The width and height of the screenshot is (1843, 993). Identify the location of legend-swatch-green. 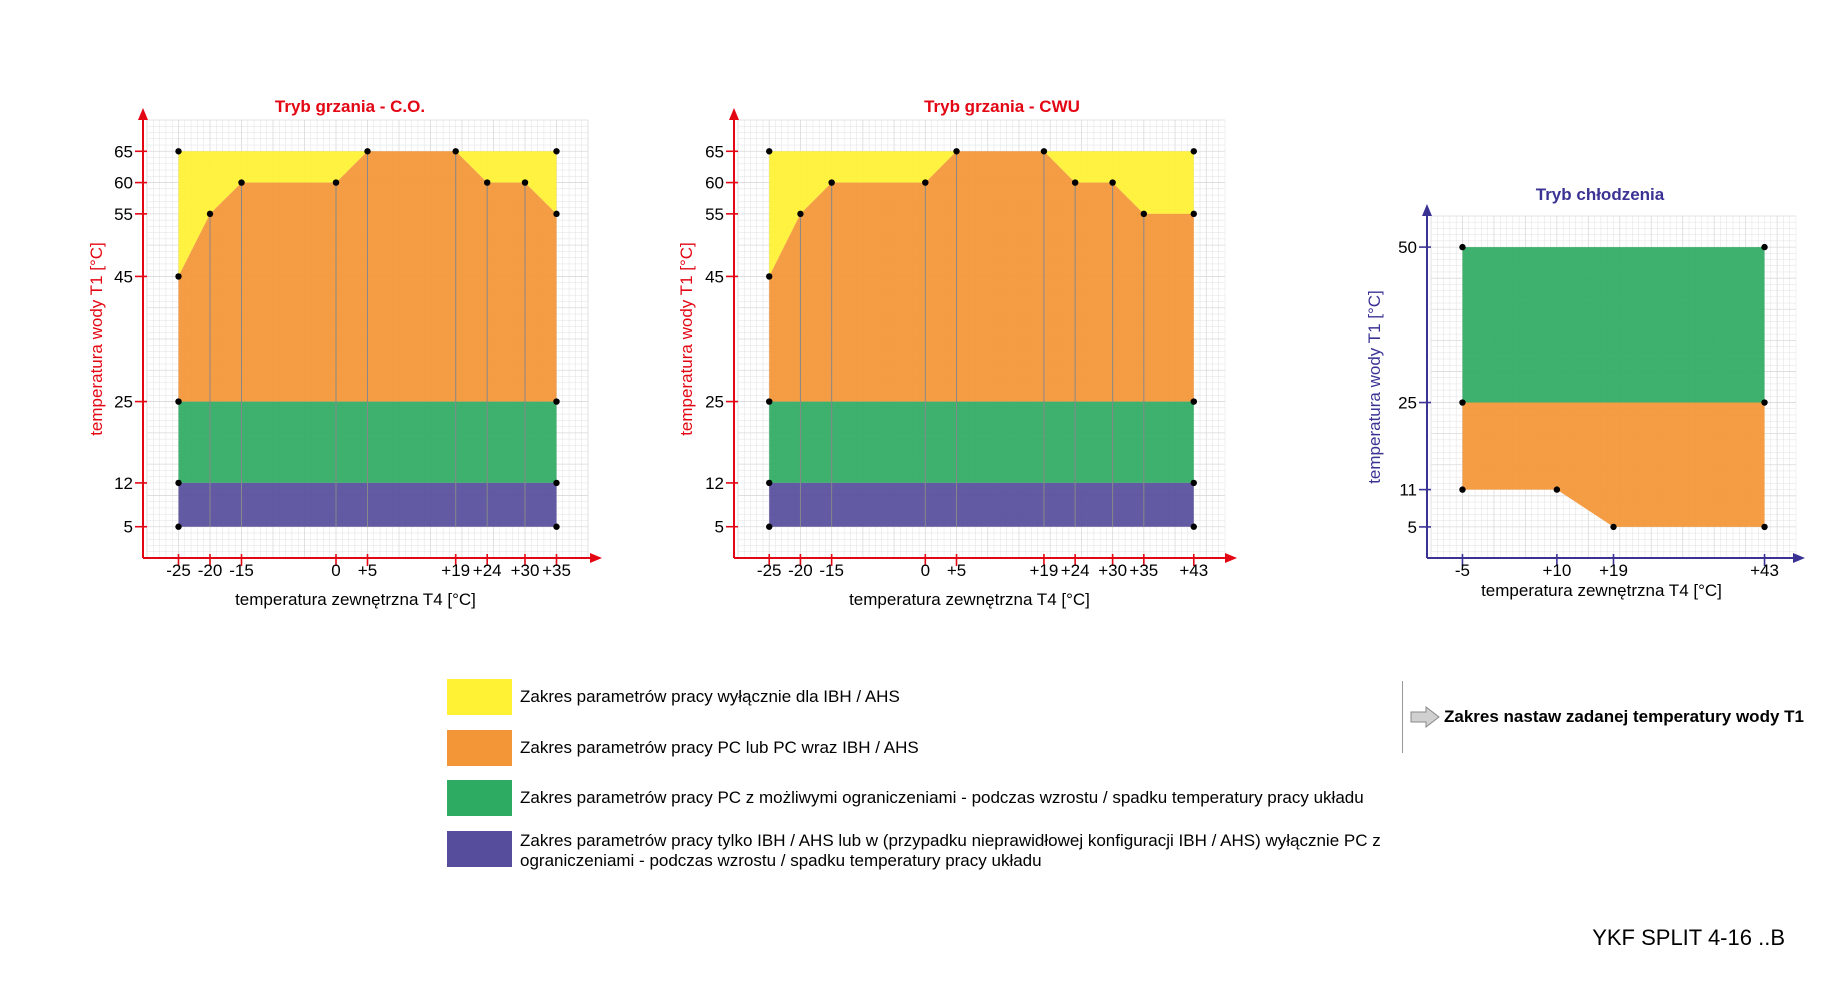
(479, 798).